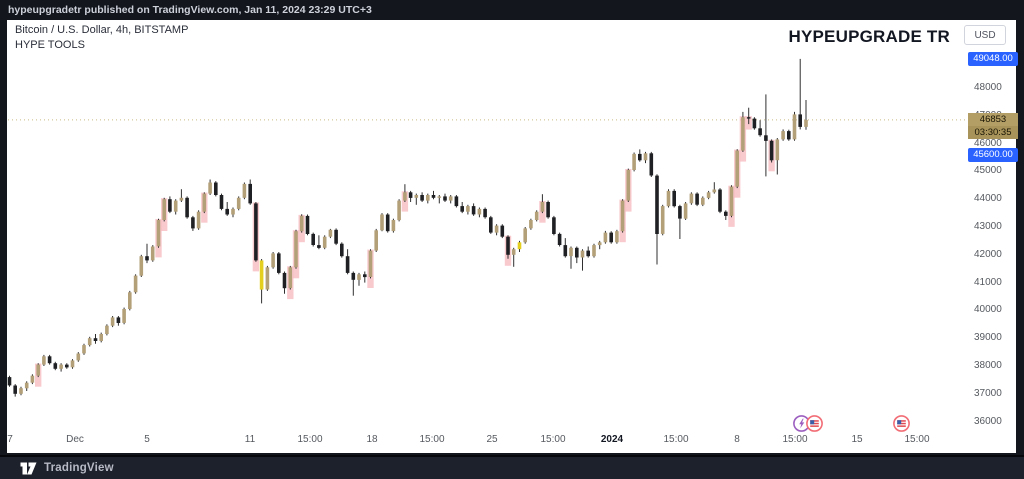 This screenshot has width=1024, height=479. Describe the element at coordinates (250, 439) in the screenshot. I see `time-tick-11: 11` at that location.